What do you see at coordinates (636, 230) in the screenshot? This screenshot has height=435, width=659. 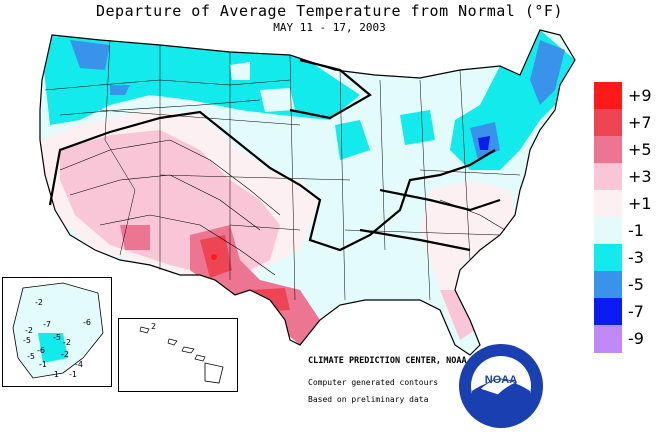 I see `legend-label: -1` at bounding box center [636, 230].